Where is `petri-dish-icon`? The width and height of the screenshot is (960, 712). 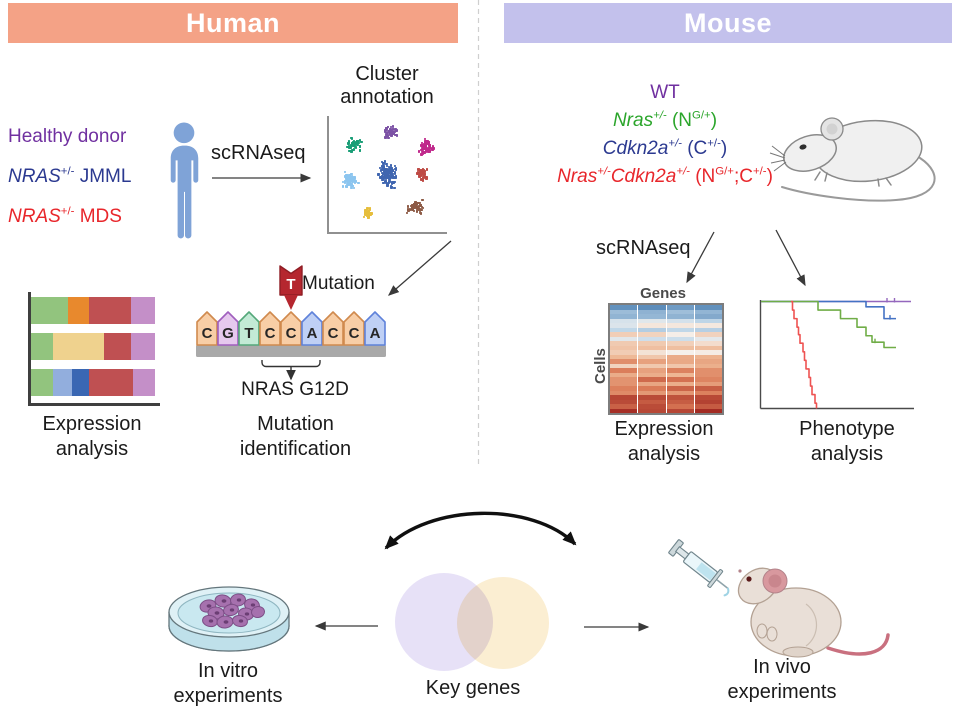 petri-dish-icon is located at coordinates (229, 619).